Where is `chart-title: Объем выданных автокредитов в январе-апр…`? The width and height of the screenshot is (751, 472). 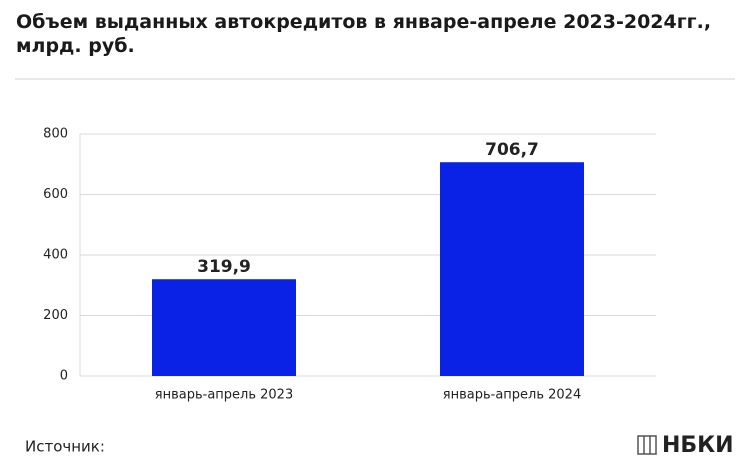
chart-title: Объем выданных автокредитов в январе-апр… is located at coordinates (364, 34).